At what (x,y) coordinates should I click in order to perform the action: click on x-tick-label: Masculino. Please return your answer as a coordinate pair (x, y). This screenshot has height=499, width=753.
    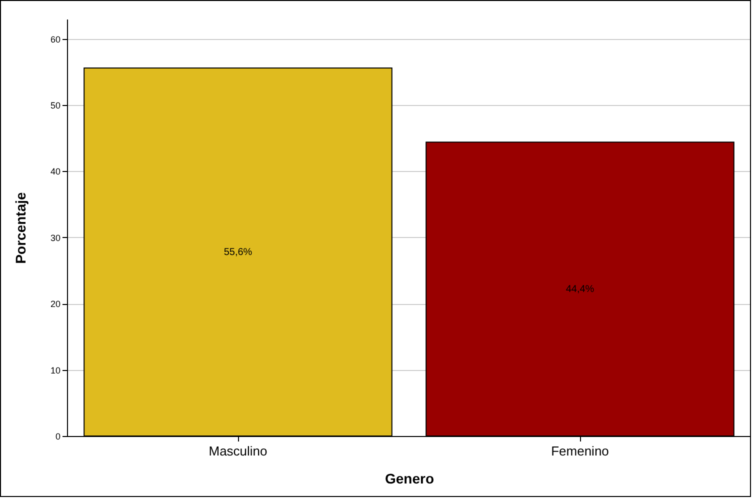
    Looking at the image, I should click on (238, 451).